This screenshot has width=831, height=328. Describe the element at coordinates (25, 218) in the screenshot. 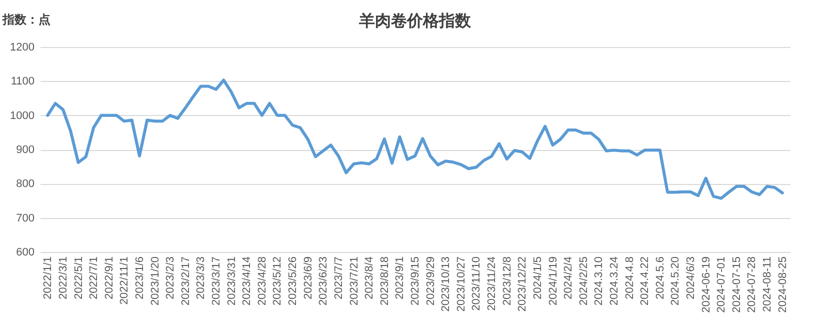

I see `y-tick-label: 700` at that location.